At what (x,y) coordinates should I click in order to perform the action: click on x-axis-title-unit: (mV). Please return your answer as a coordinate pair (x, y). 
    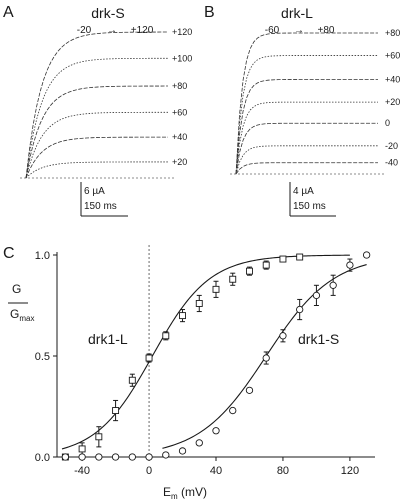
    Looking at the image, I should click on (192, 492).